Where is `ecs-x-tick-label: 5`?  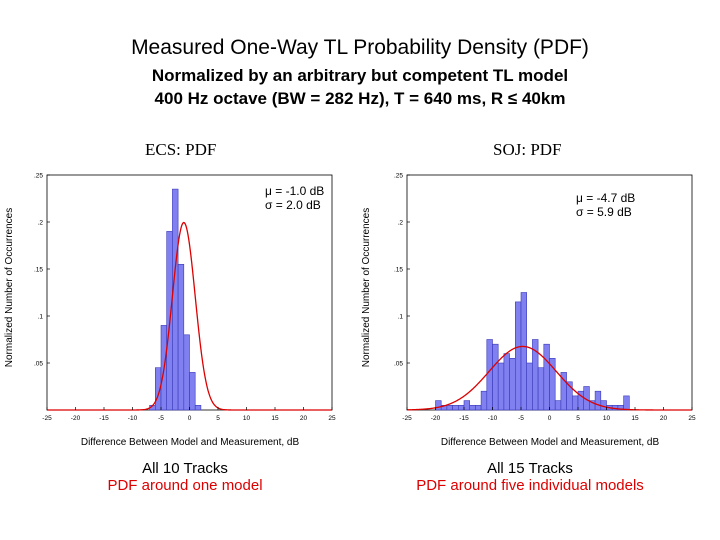 ecs-x-tick-label: 5 is located at coordinates (218, 418).